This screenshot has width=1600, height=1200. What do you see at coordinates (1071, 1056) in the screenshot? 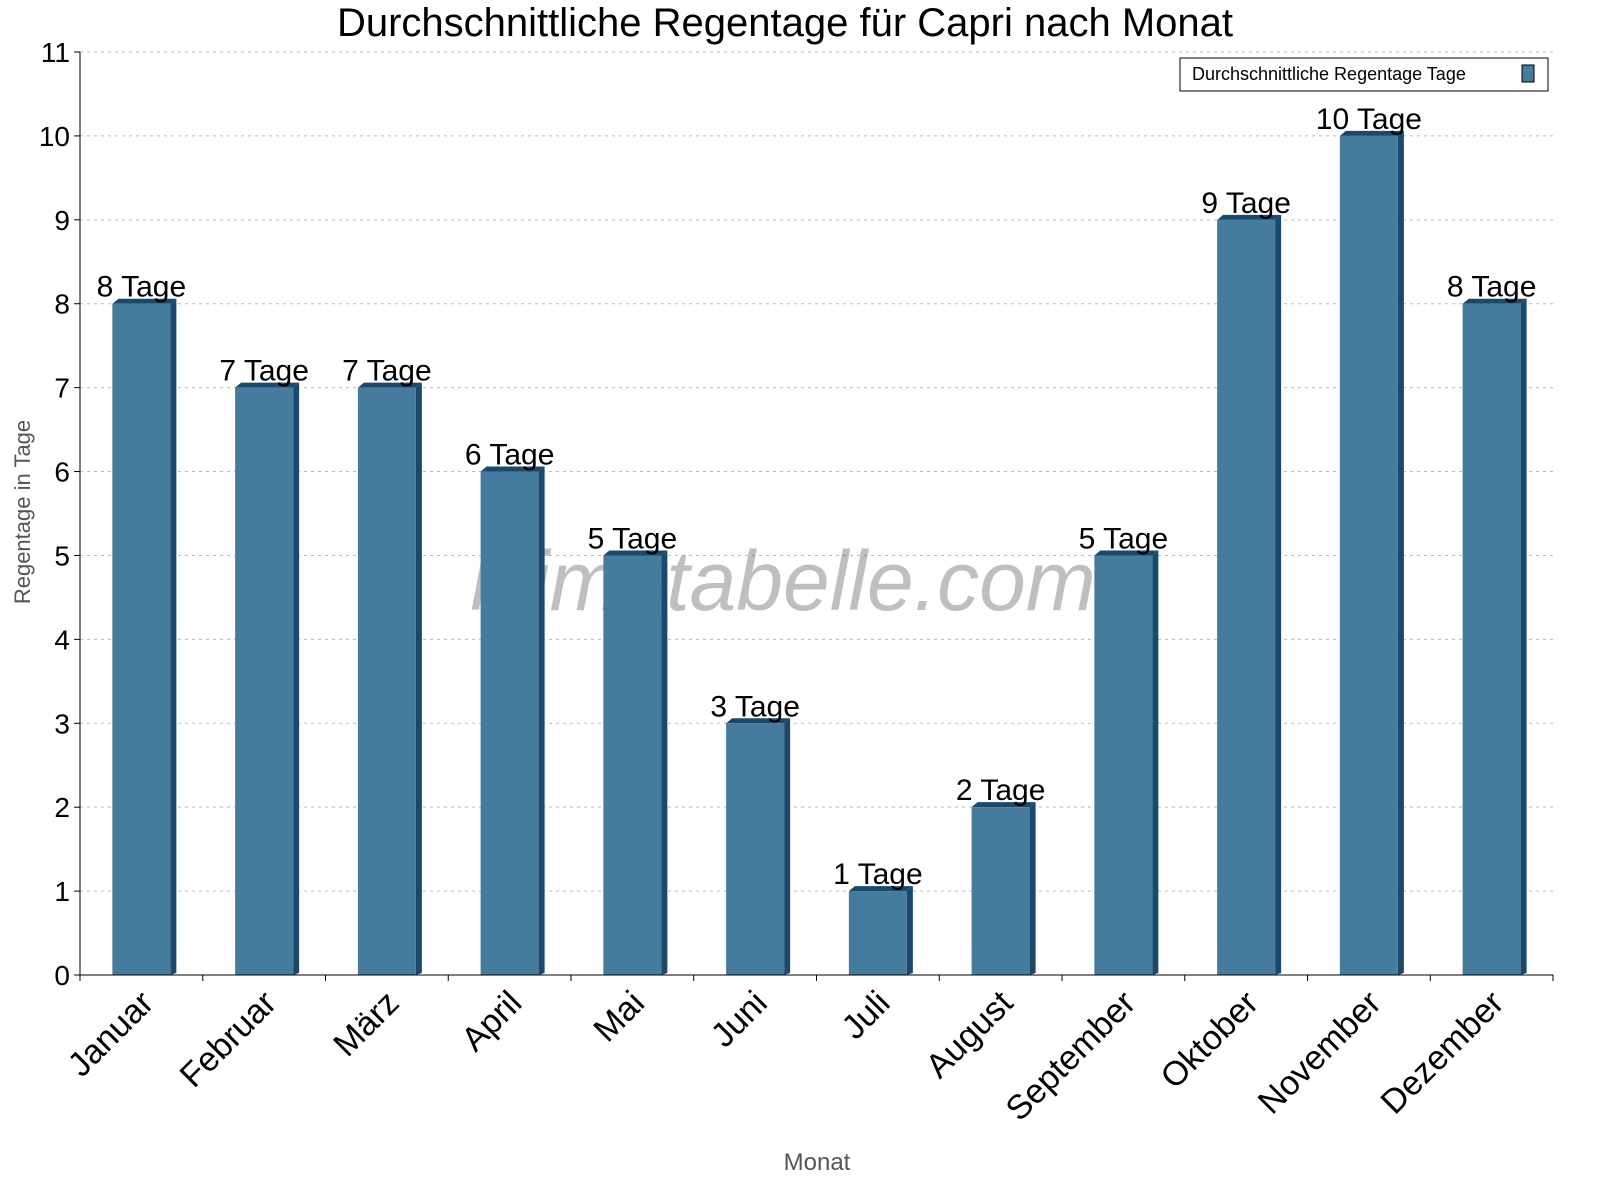
I see `x-tick-label: September` at bounding box center [1071, 1056].